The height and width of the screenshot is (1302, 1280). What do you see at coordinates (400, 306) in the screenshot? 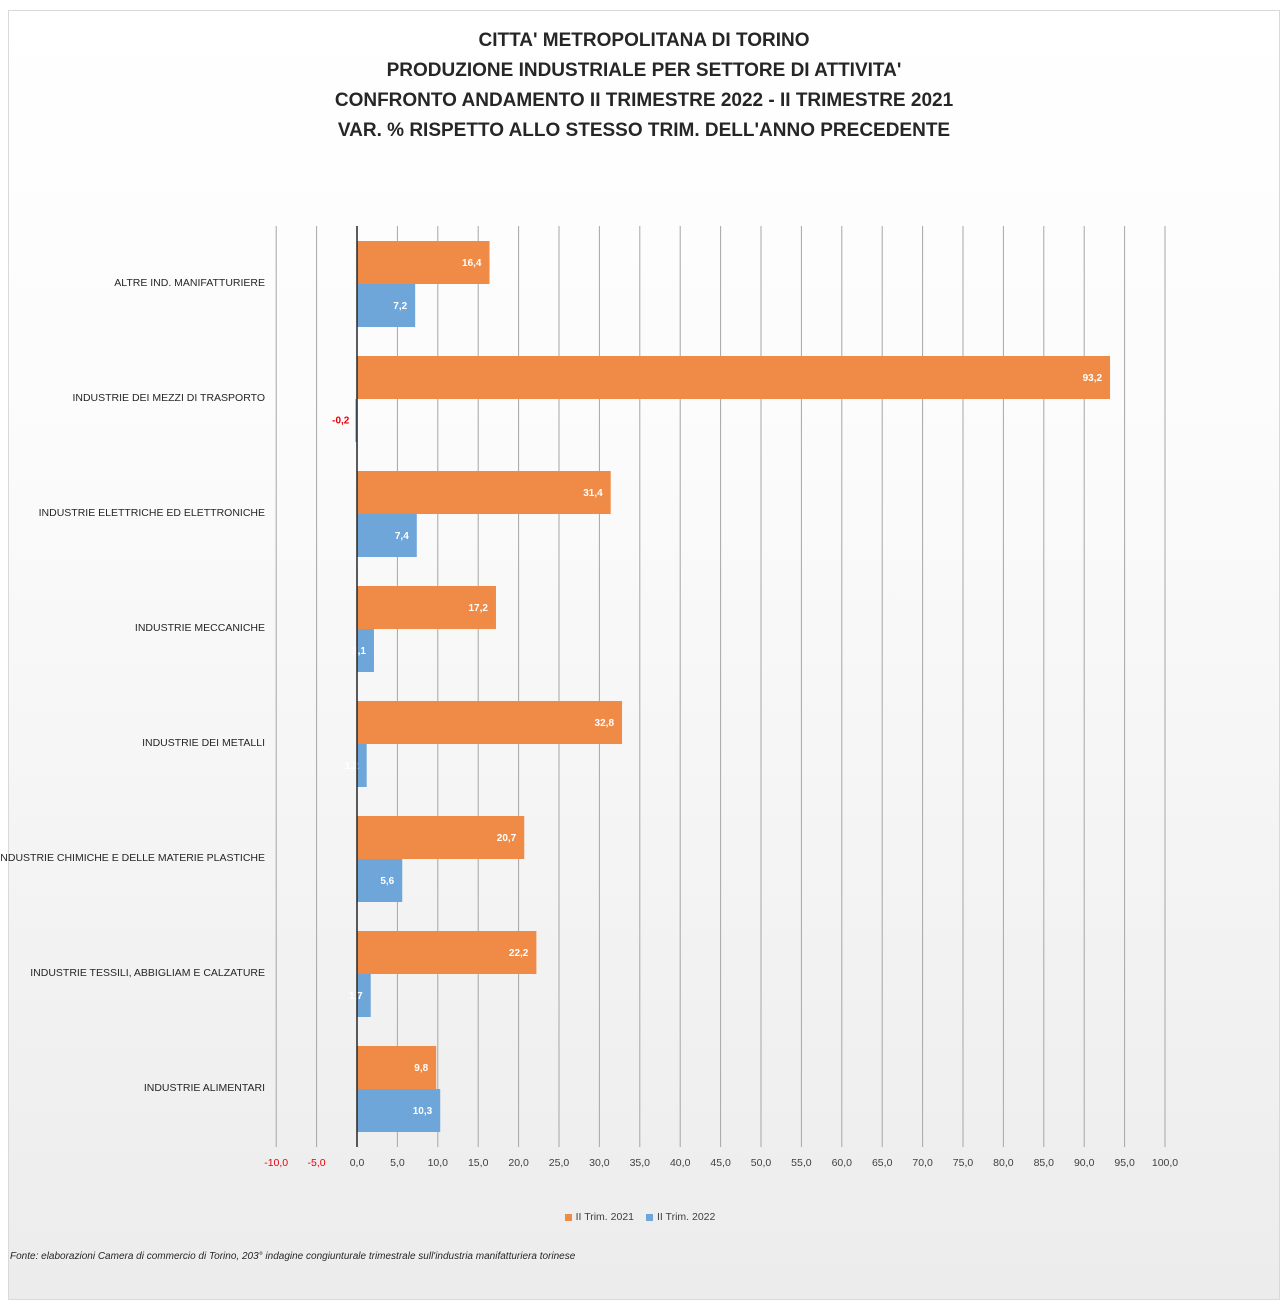
I see `data-label: 7,2` at bounding box center [400, 306].